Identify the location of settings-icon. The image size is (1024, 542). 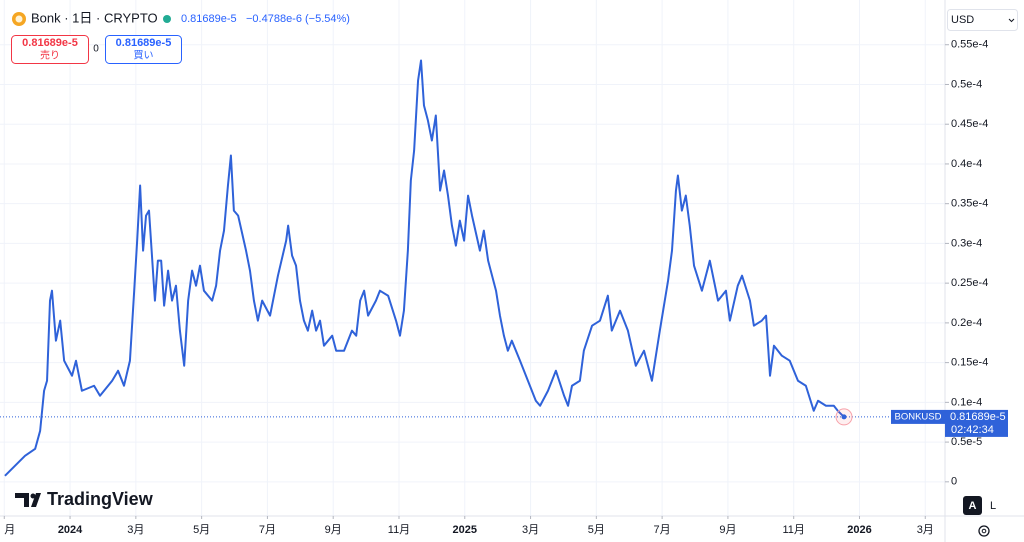
(984, 531).